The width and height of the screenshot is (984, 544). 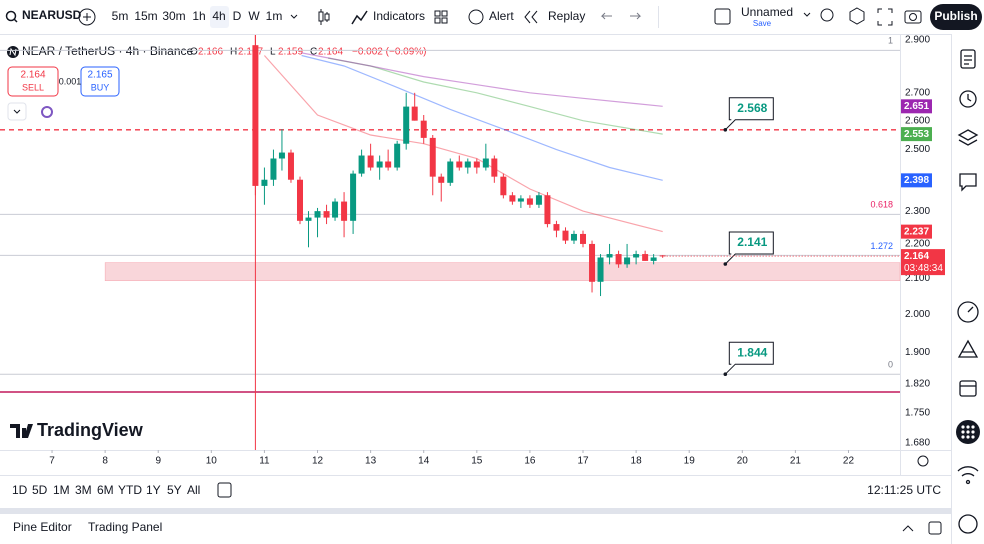 I want to click on panel-tab: Trading Panel, so click(x=125, y=527).